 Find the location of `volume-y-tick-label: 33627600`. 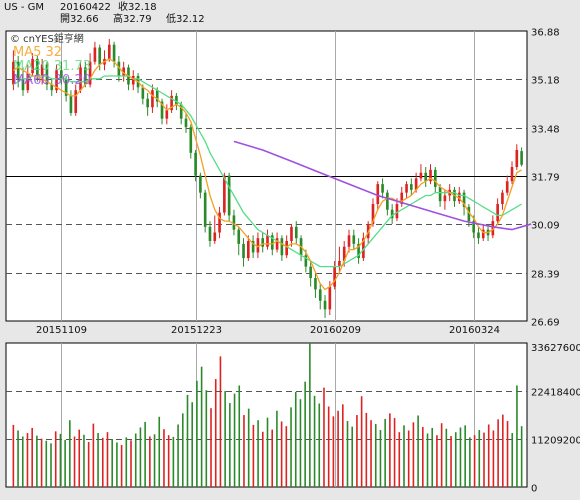

volume-y-tick-label: 33627600 is located at coordinates (555, 348).